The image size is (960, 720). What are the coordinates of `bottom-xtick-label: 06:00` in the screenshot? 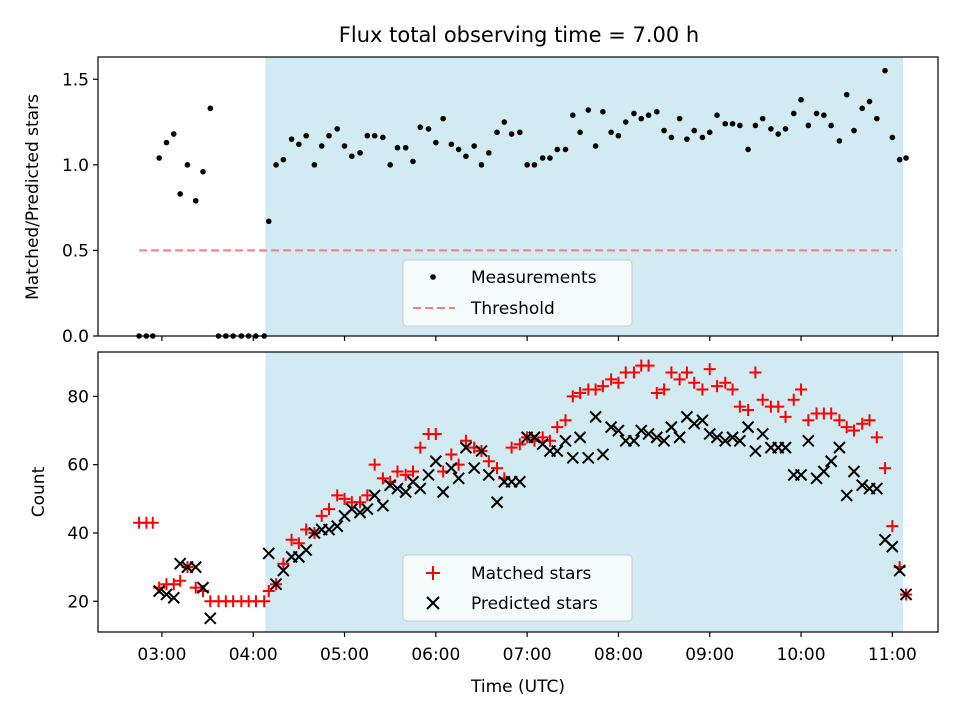 It's located at (435, 655).